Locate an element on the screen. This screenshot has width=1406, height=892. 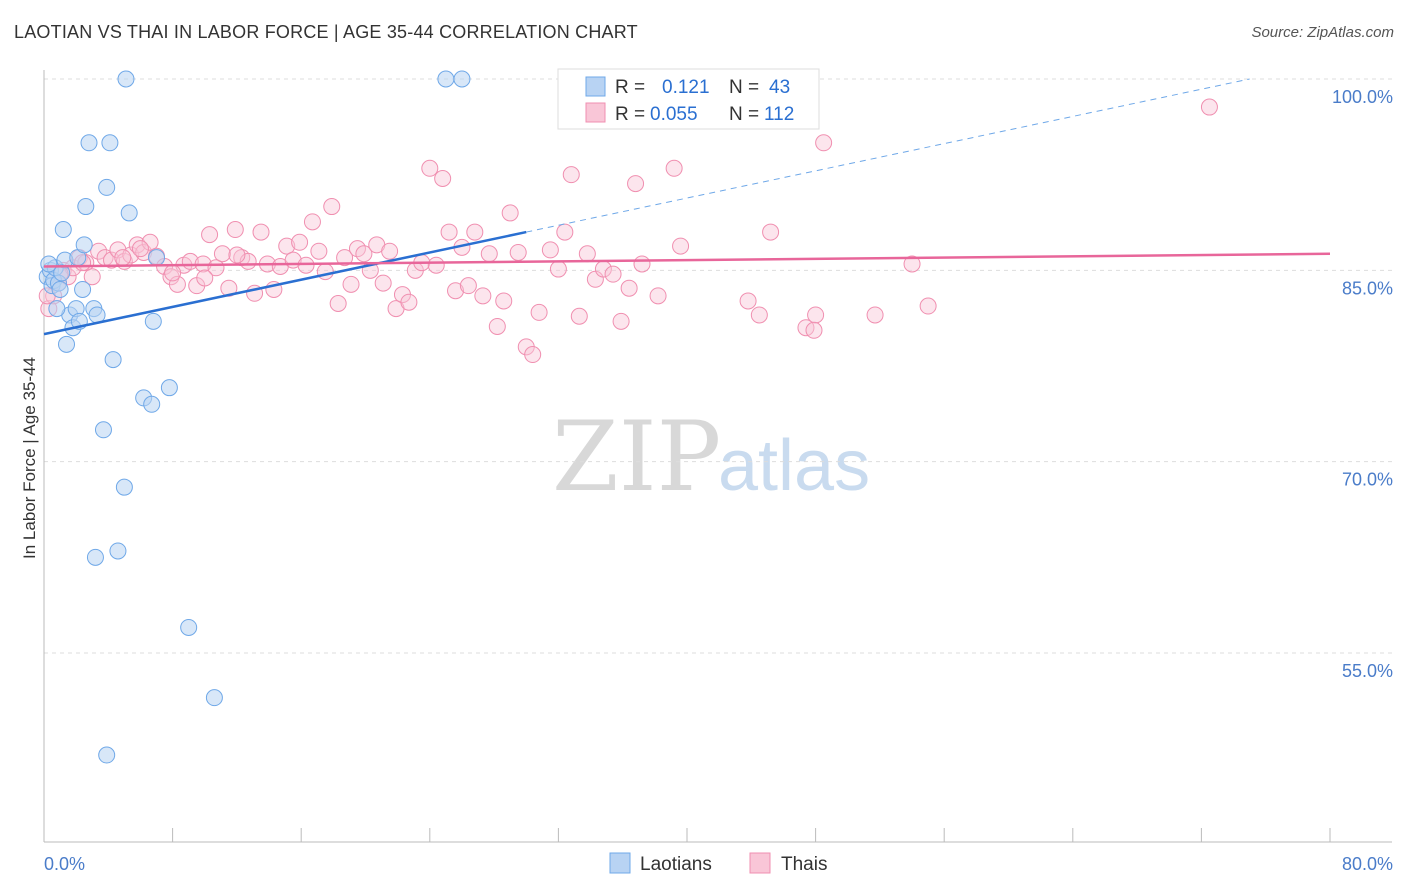
thais-r-label: R = is located at coordinates (630, 114).